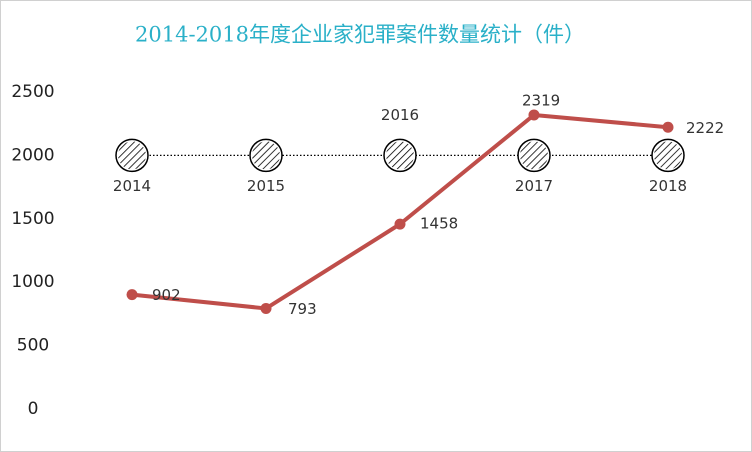 The width and height of the screenshot is (752, 452). I want to click on chart-title: 2014-2018年度企业家犯罪案件数量统计（件）, so click(360, 35).